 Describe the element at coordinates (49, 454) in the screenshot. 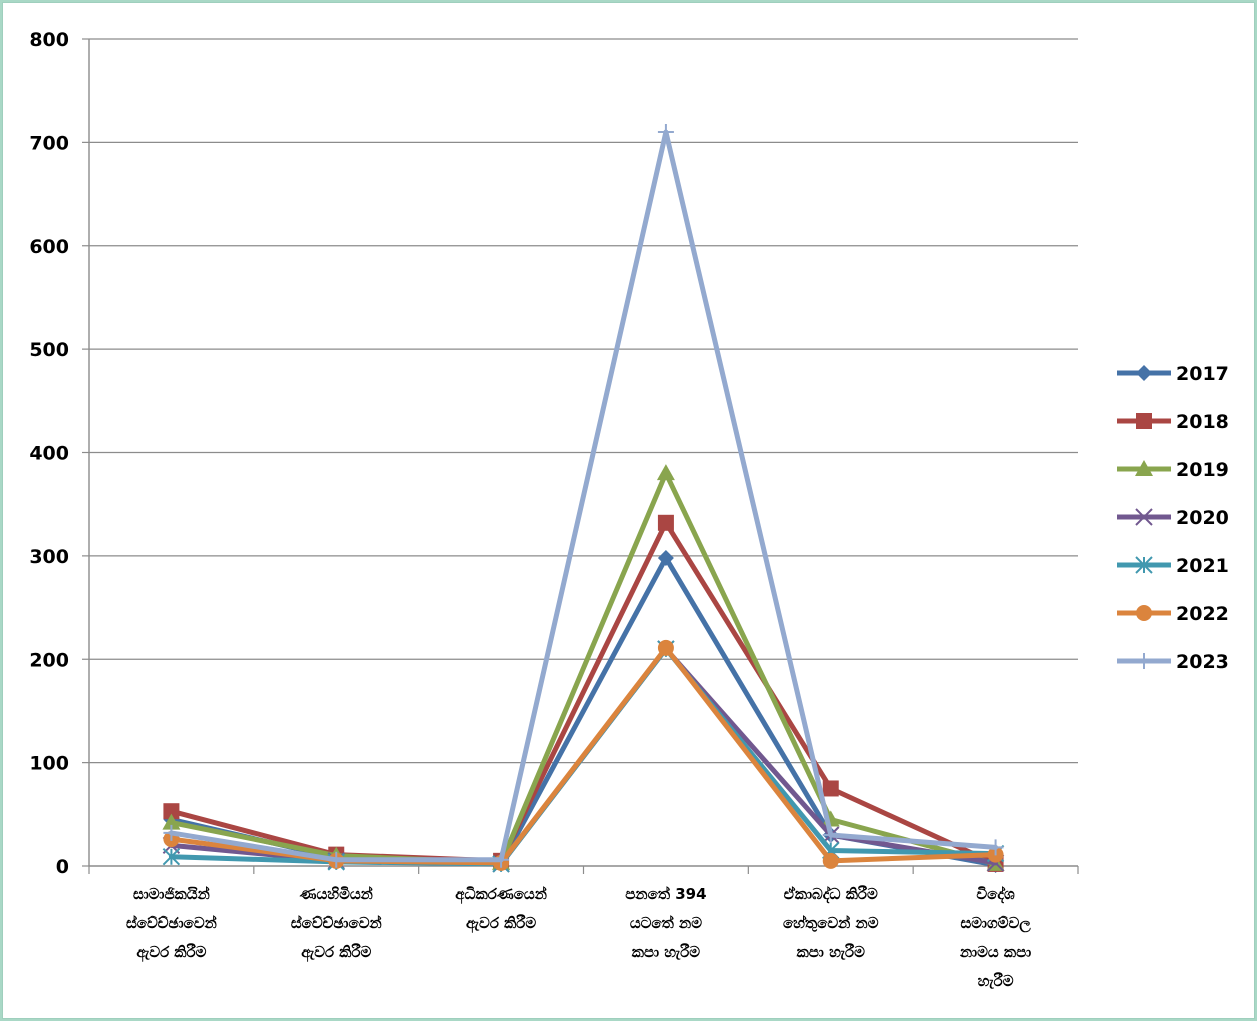

I see `y-tick-label: 400` at that location.